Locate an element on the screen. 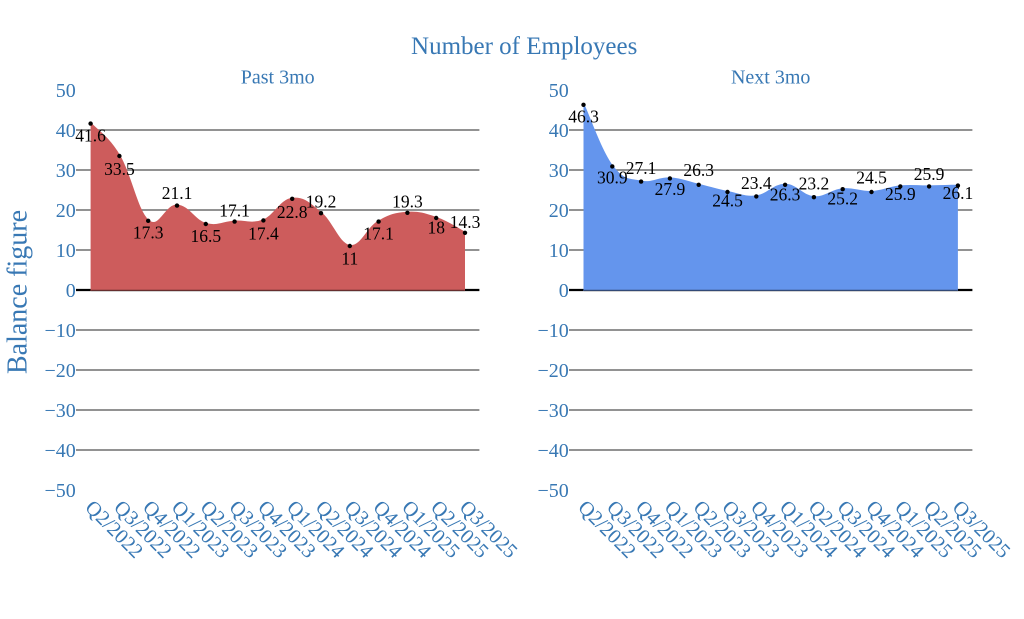 Image resolution: width=1024 pixels, height=619 pixels. svg-text: 33.5 is located at coordinates (119, 169).